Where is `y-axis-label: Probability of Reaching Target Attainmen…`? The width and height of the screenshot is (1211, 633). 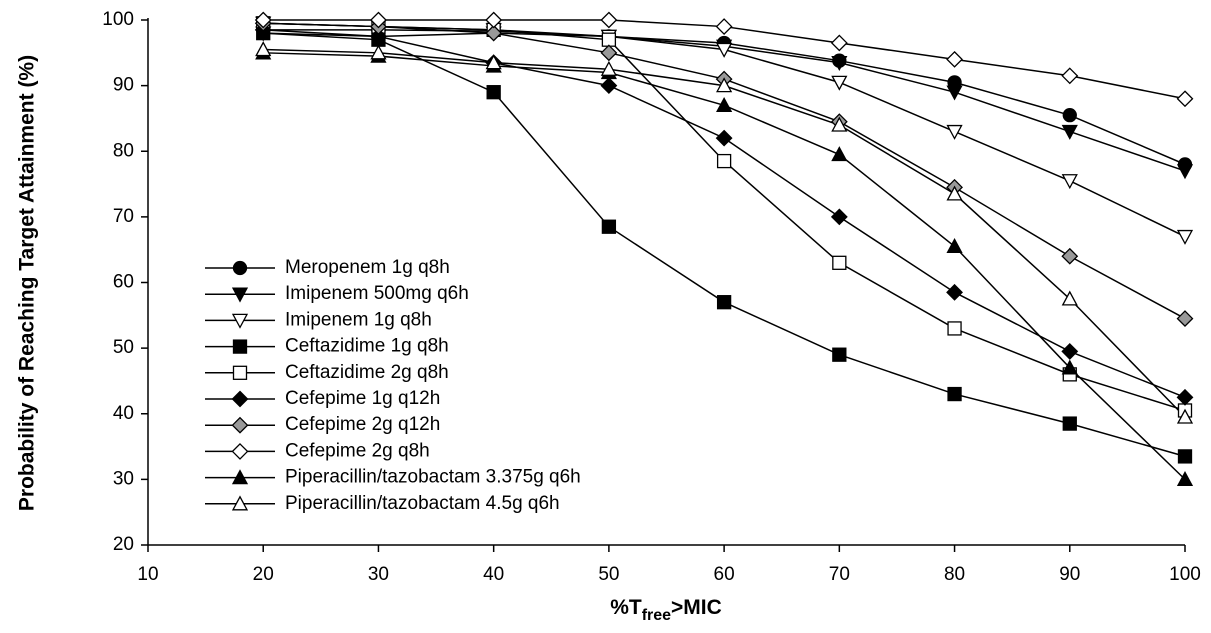
y-axis-label: Probability of Reaching Target Attainmen… is located at coordinates (27, 283).